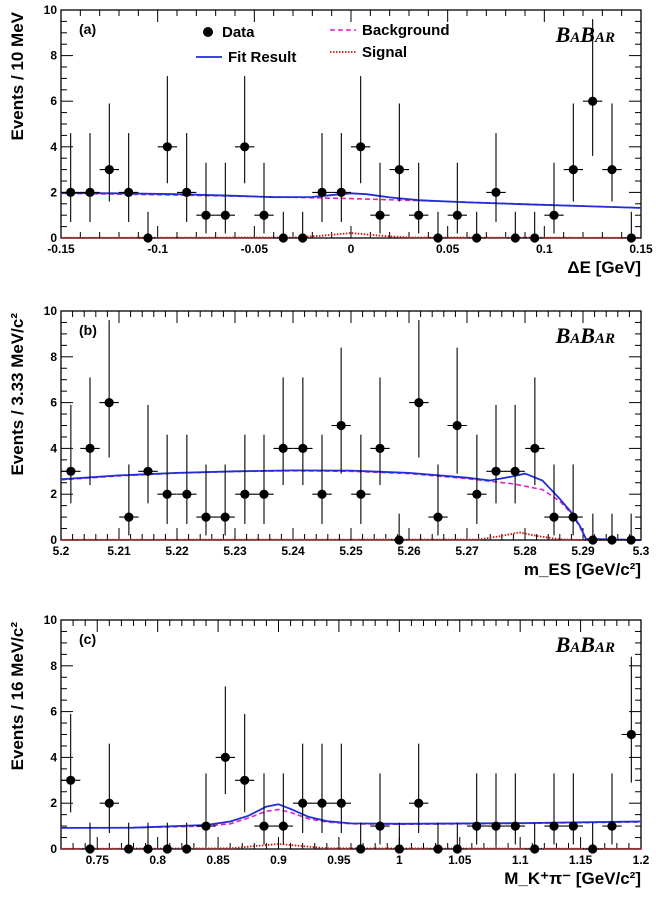 This screenshot has height=898, width=656. What do you see at coordinates (53, 803) in the screenshot?
I see `y-tick-label: 2` at bounding box center [53, 803].